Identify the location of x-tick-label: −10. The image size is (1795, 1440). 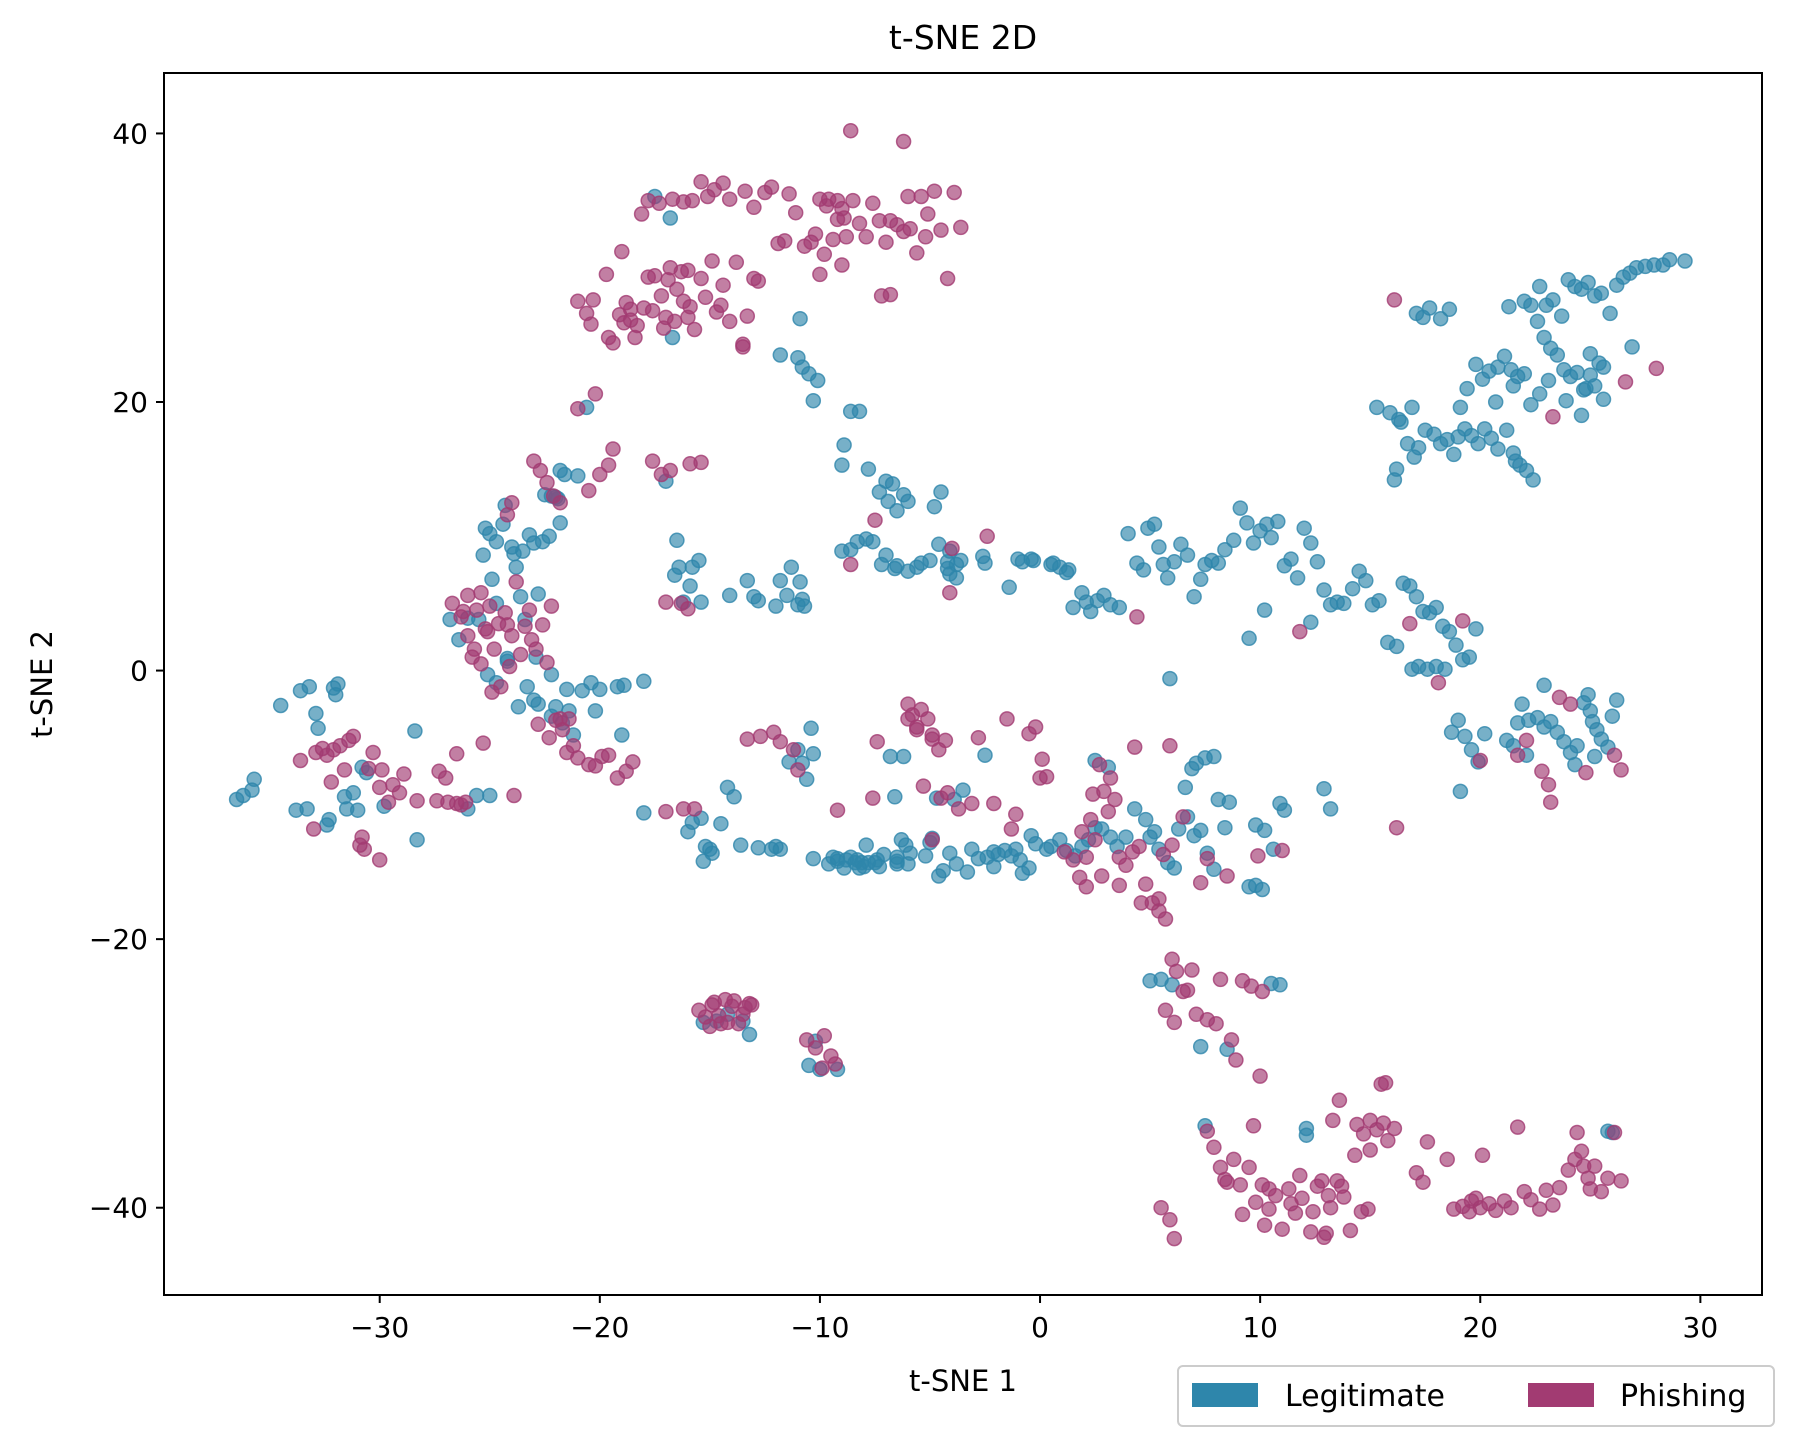
(819, 1327).